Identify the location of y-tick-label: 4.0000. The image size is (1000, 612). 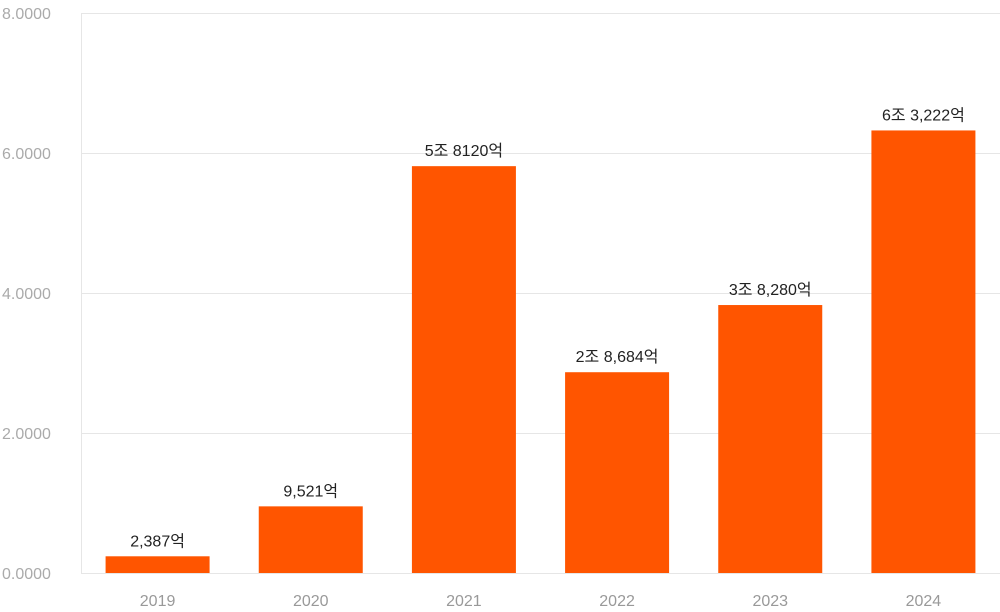
(26, 294).